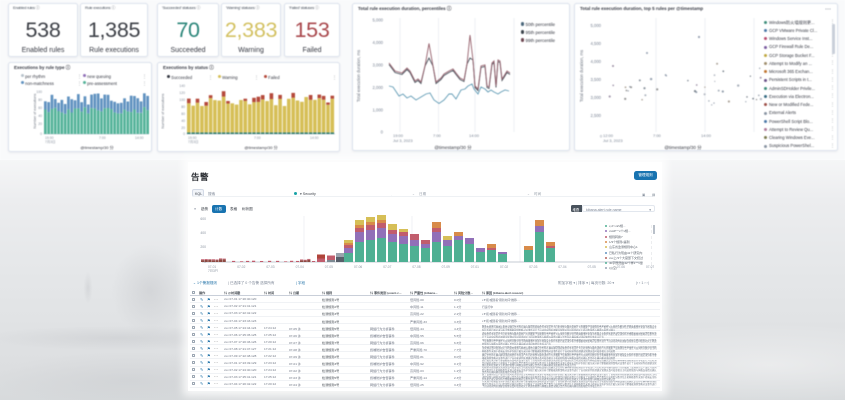  Describe the element at coordinates (203, 219) in the screenshot. I see `svg-text: 600` at that location.